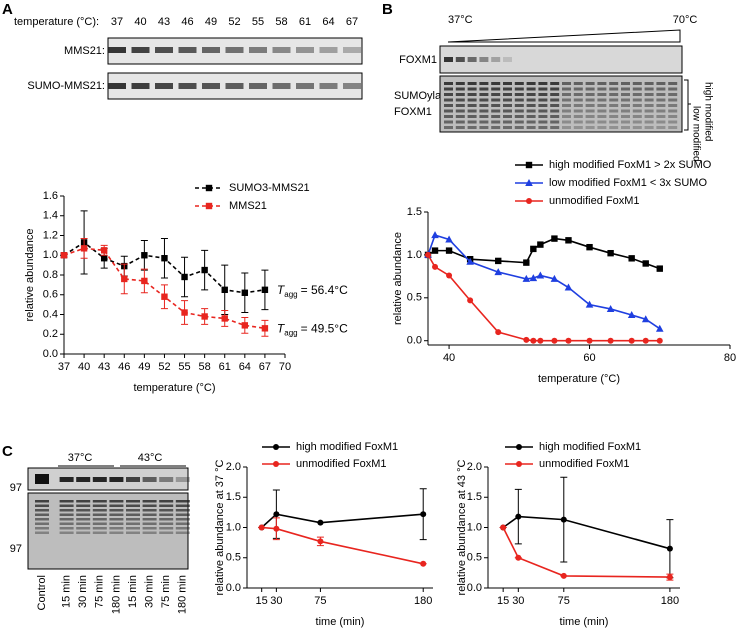 The width and height of the screenshot is (738, 638). I want to click on y-tick-label: 1.2, so click(50, 235).